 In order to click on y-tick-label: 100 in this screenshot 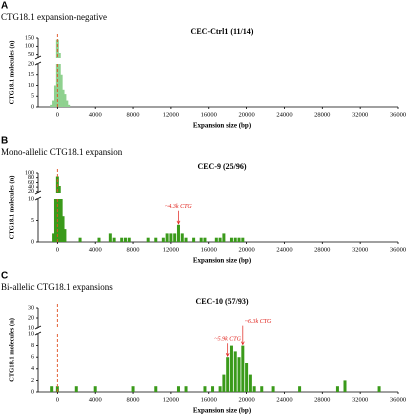, I will do `click(29, 47)`.